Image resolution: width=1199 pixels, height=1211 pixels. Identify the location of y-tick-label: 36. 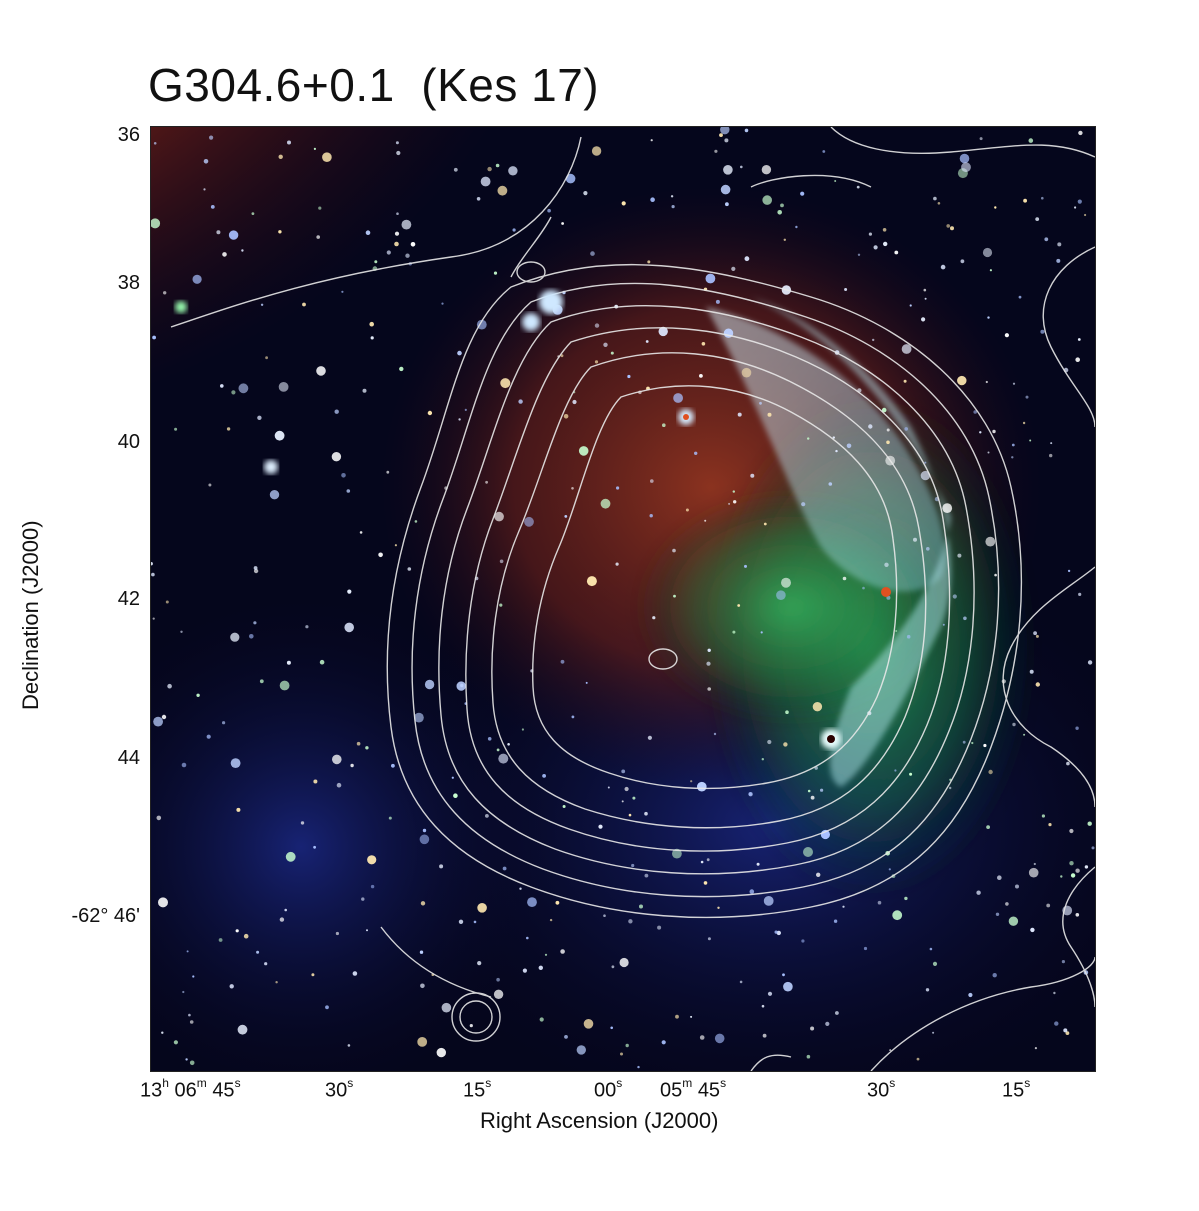
(128, 135).